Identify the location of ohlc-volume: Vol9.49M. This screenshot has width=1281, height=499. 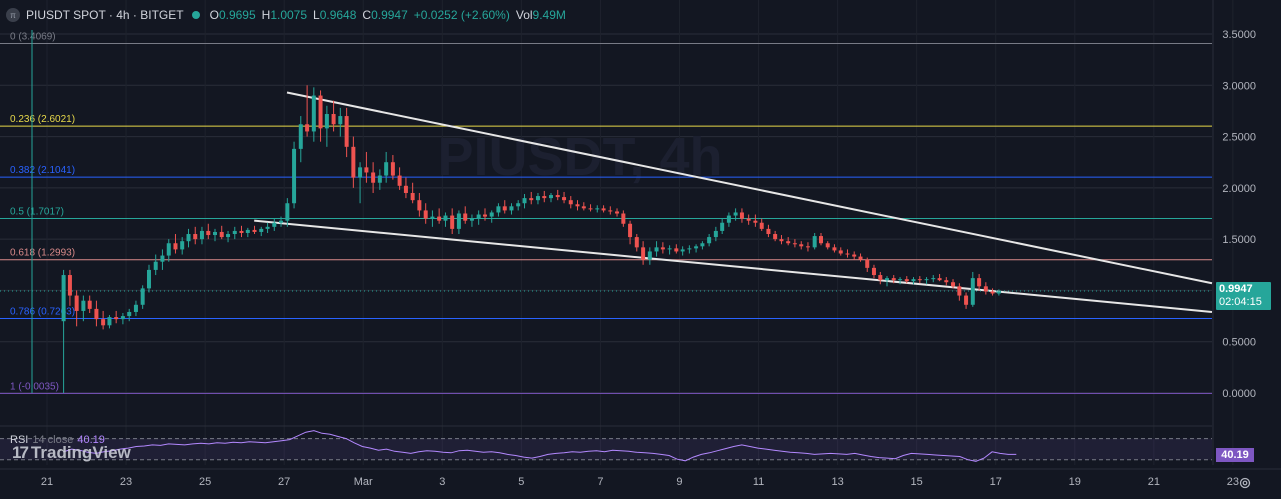
(540, 15).